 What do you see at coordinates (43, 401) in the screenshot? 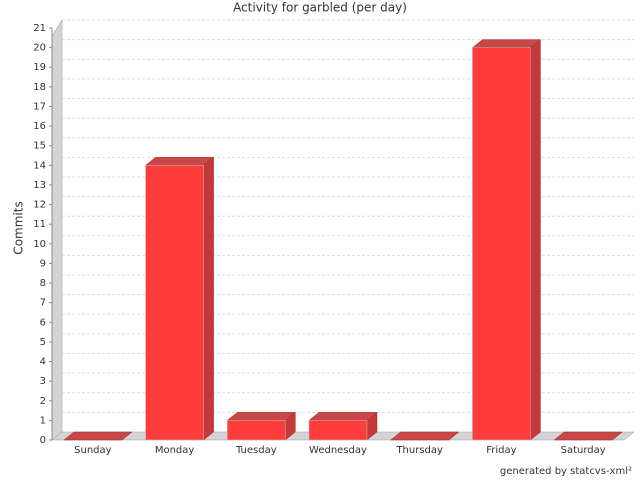
I see `y-tick-label: 2` at bounding box center [43, 401].